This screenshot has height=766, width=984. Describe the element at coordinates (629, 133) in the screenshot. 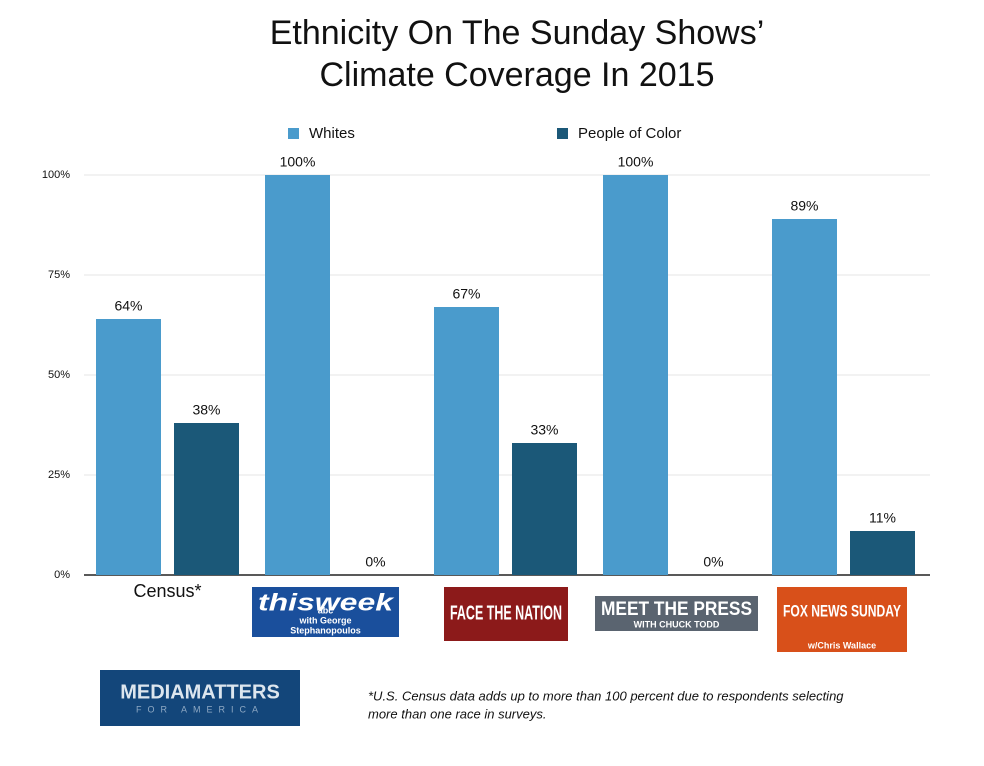

I see `legend-label: People of Color` at that location.